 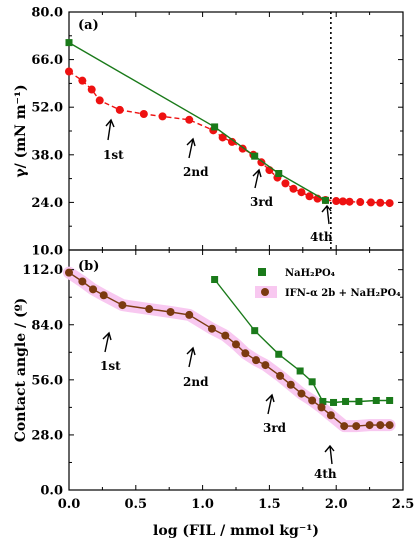 I want to click on panel-b-x-tick-labels: 0.0 0.5 1.0 1.5 2.0 2.5, so click(x=236, y=504).